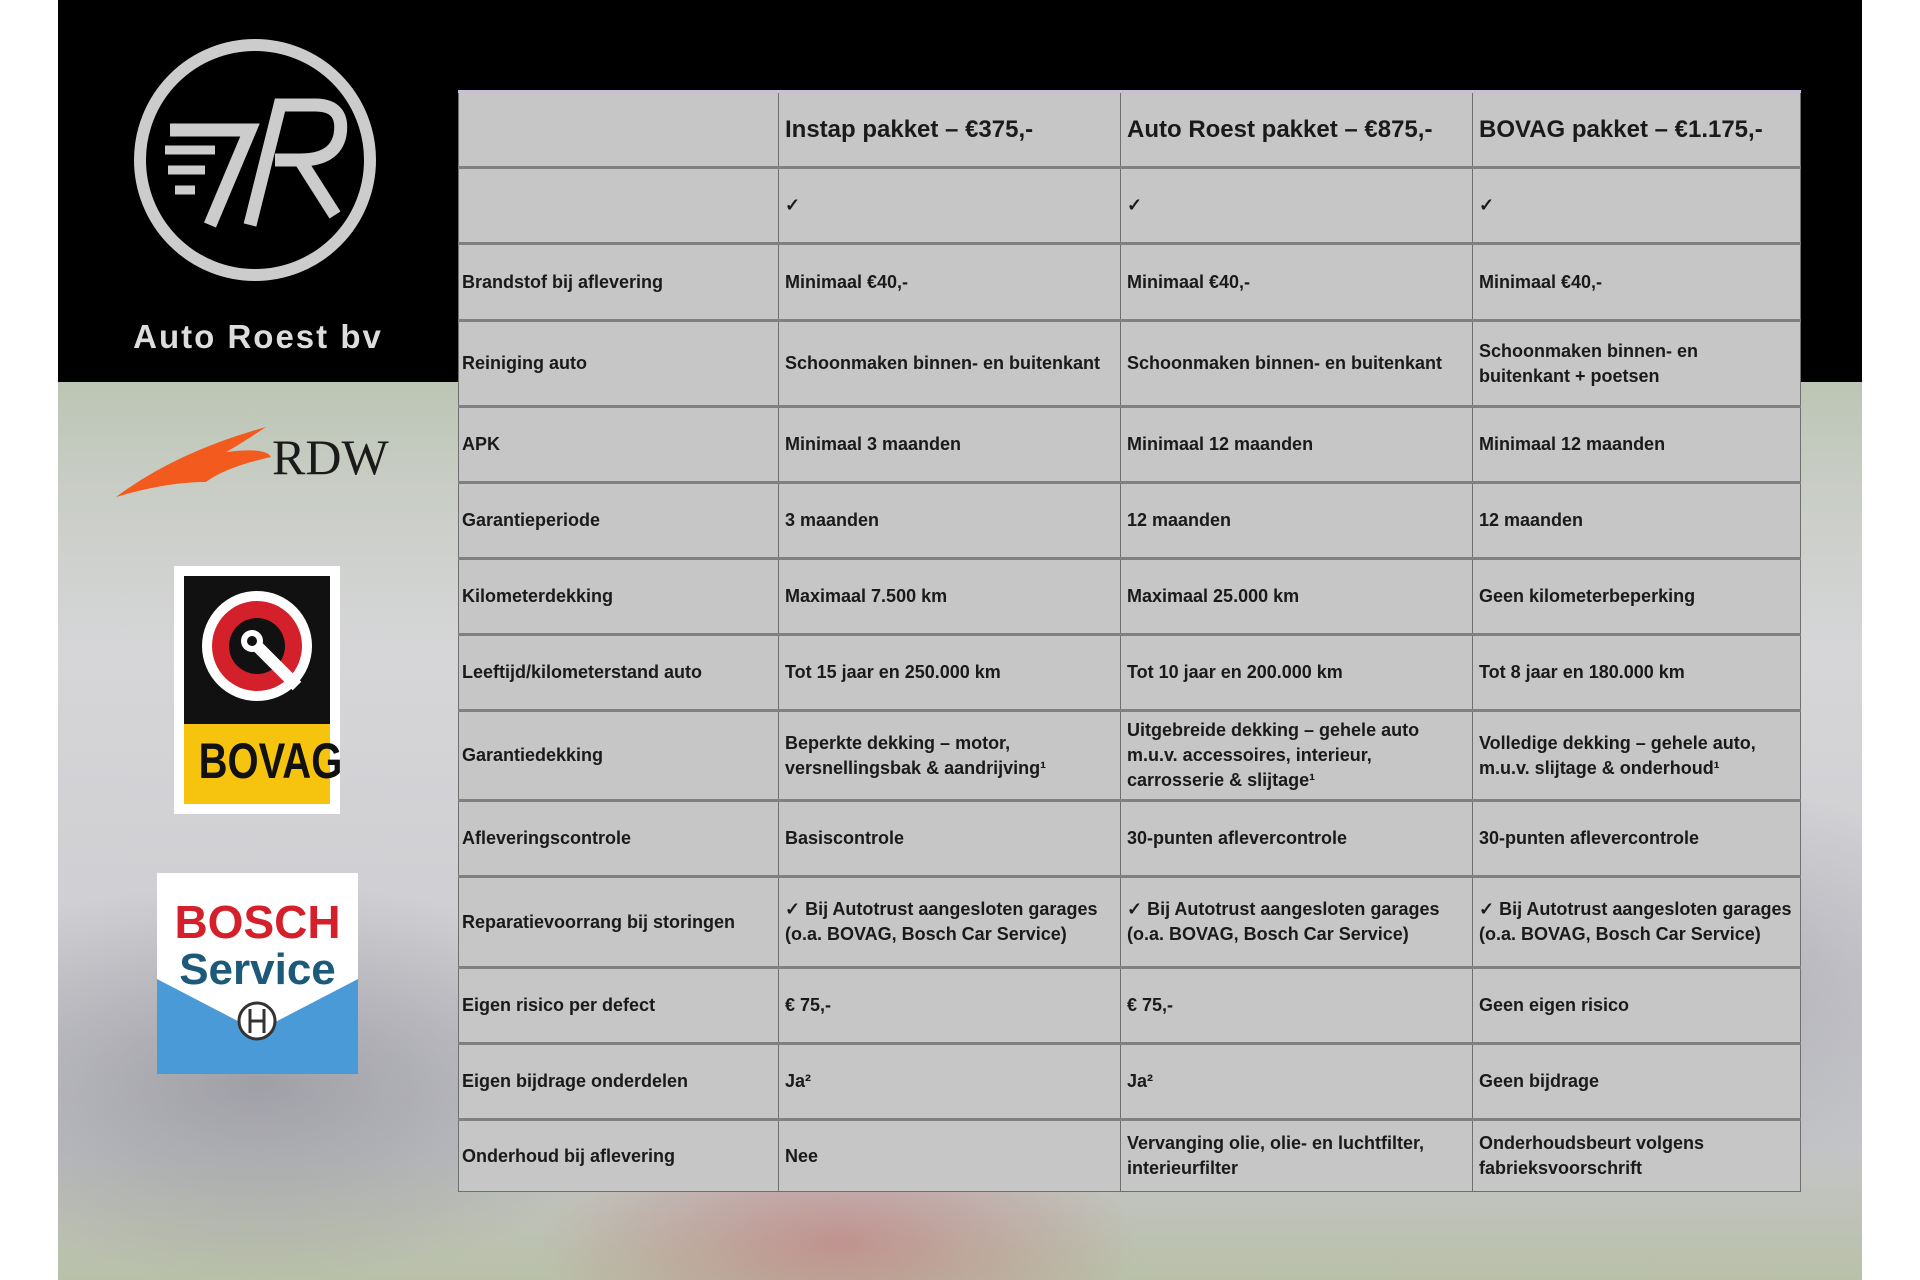  Describe the element at coordinates (257, 646) in the screenshot. I see `bovag-emblem-icon` at that location.